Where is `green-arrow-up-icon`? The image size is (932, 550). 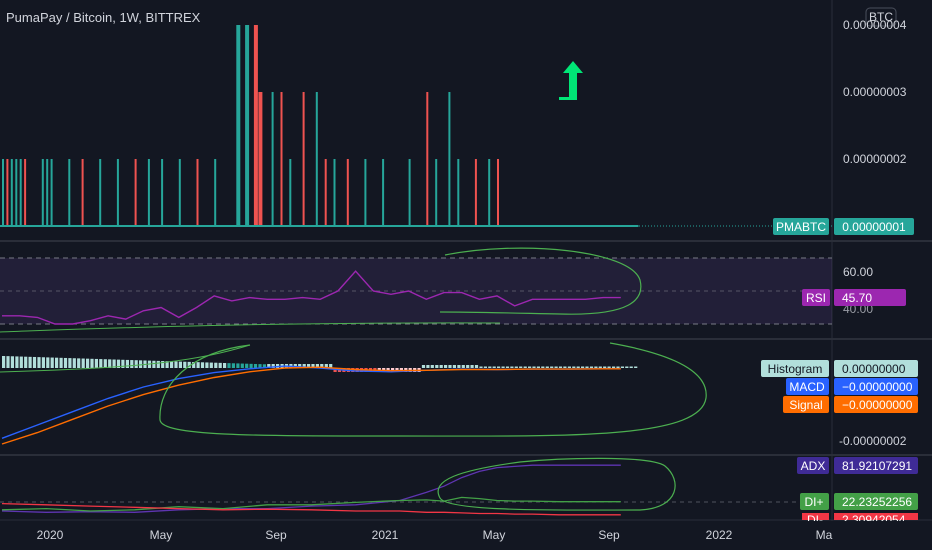 green-arrow-up-icon is located at coordinates (571, 80).